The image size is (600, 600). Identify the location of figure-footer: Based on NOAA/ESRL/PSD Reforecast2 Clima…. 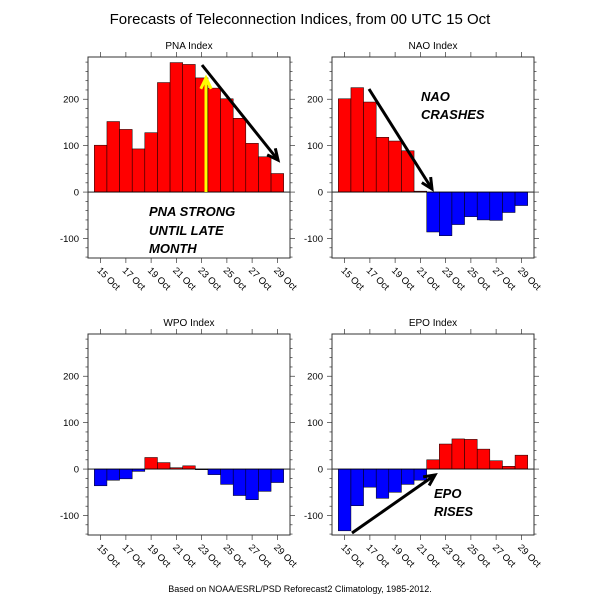
(299, 589).